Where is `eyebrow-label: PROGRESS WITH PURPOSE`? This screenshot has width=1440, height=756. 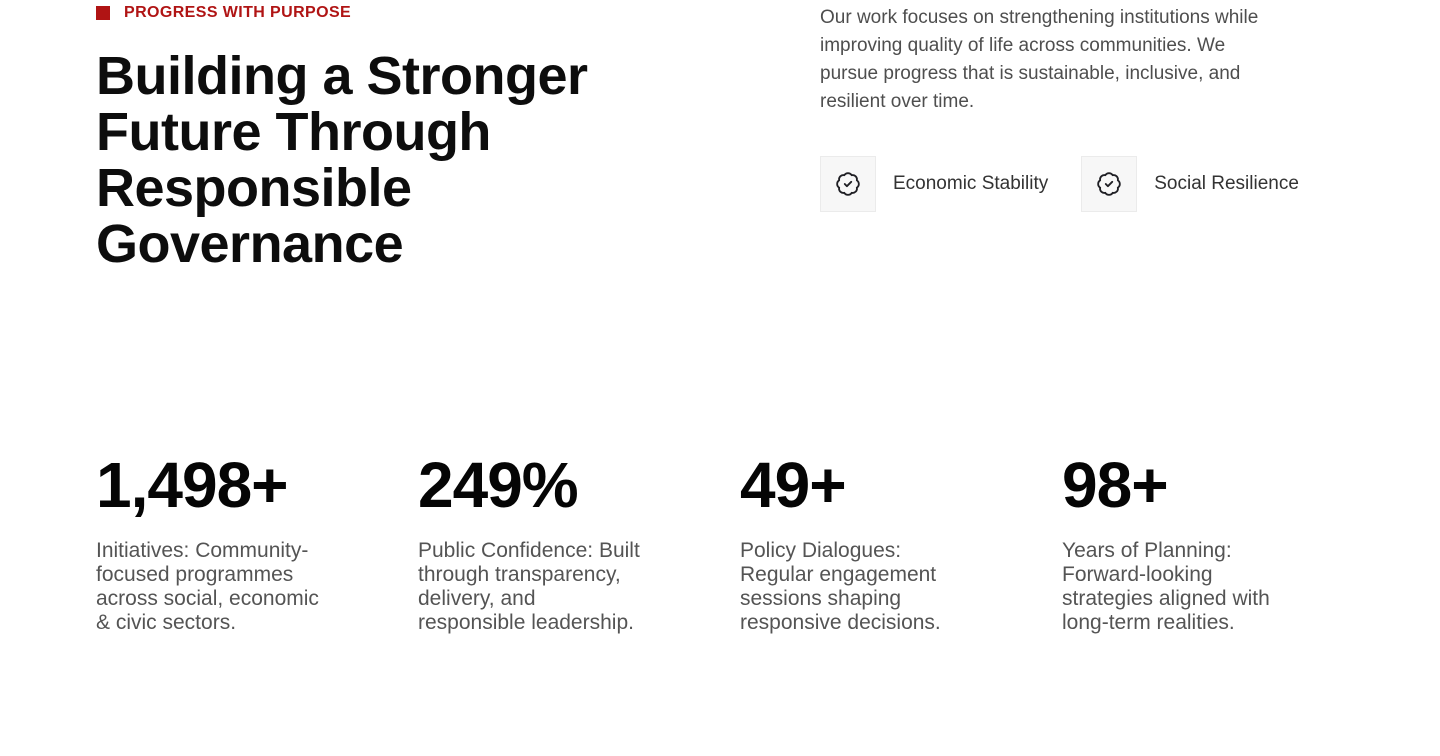 eyebrow-label: PROGRESS WITH PURPOSE is located at coordinates (238, 12).